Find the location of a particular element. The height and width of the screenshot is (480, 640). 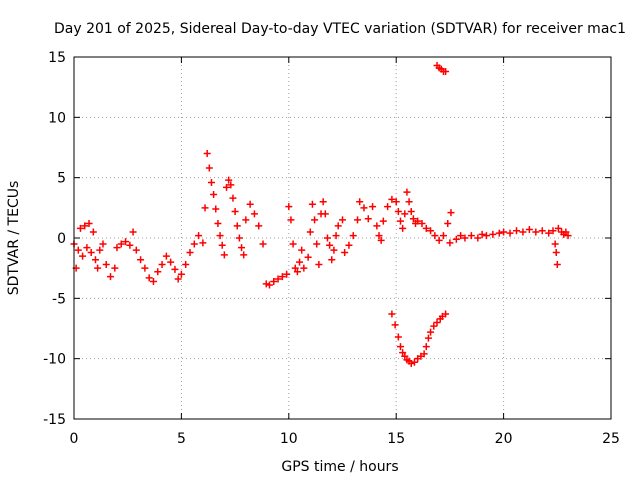

y-tick-label: -5 is located at coordinates (59, 299).